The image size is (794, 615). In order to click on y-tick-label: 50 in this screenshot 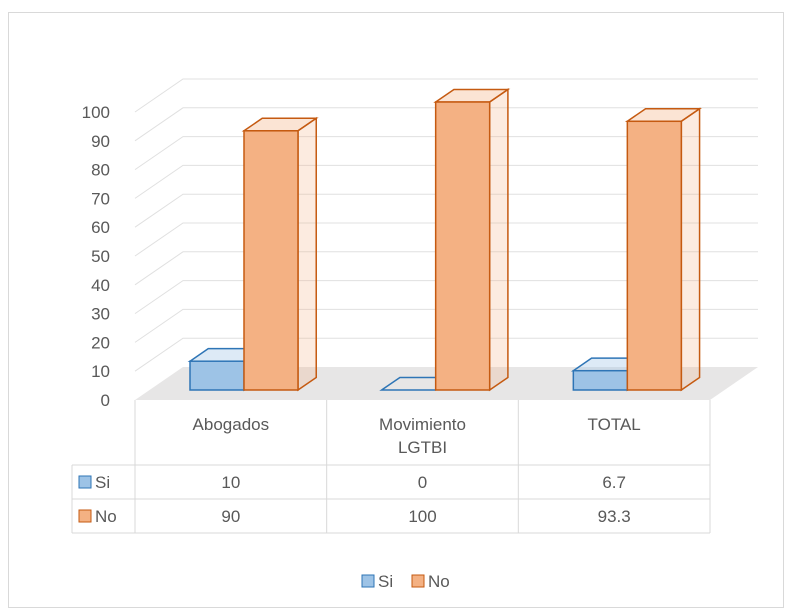, I will do `click(100, 256)`.